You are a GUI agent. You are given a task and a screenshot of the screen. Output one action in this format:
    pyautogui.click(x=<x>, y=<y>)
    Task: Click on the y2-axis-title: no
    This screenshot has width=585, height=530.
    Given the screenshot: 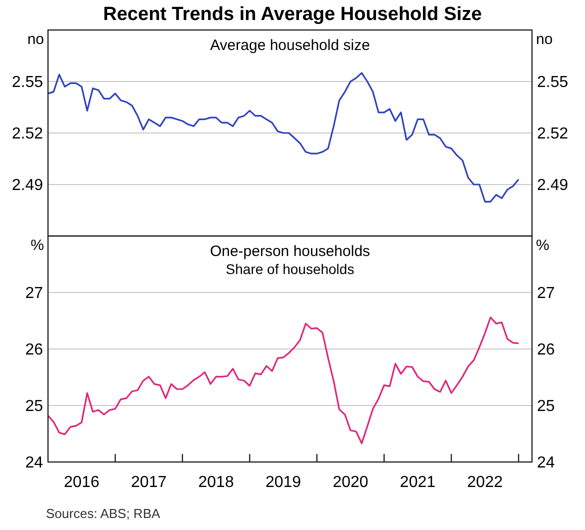 What is the action you would take?
    pyautogui.click(x=544, y=39)
    